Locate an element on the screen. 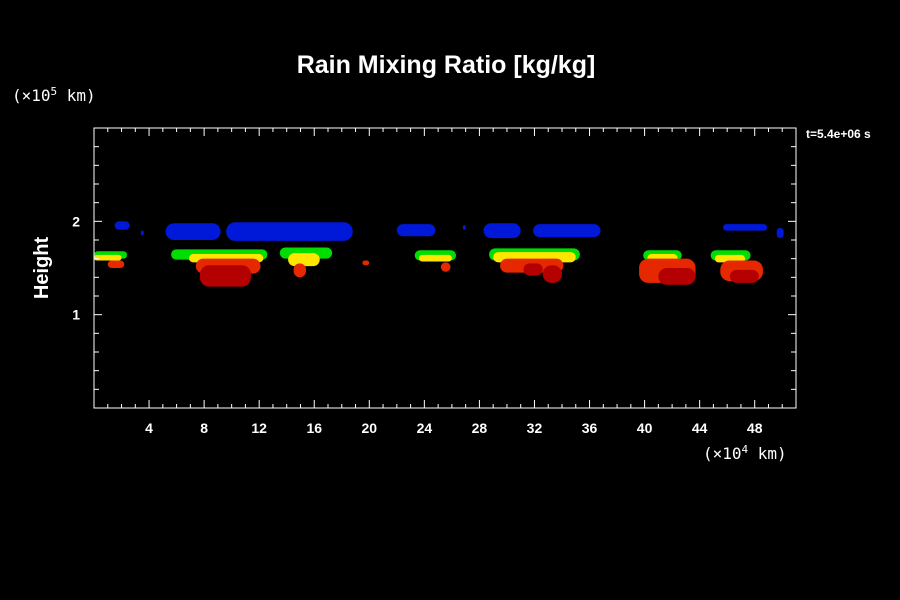  x-tick-label: 48 is located at coordinates (755, 428).